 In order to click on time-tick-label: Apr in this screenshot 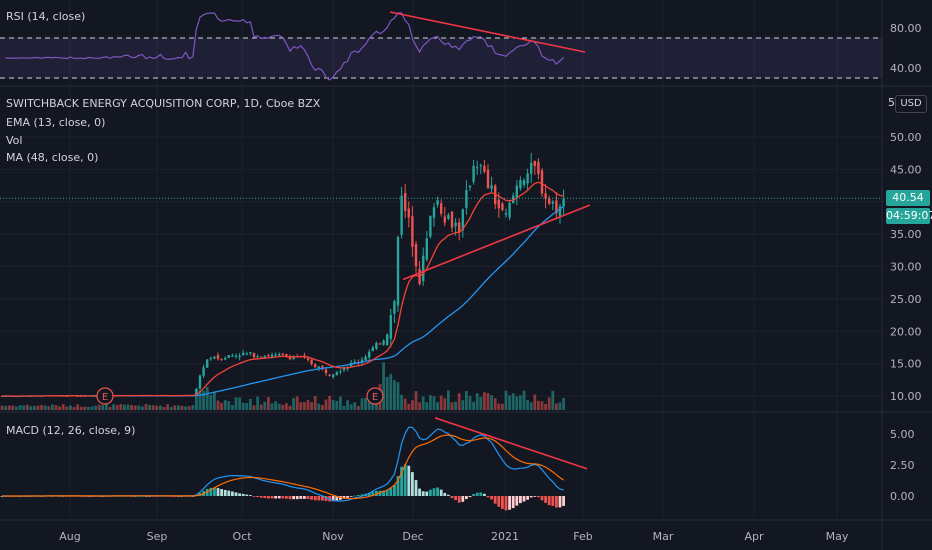, I will do `click(754, 536)`.